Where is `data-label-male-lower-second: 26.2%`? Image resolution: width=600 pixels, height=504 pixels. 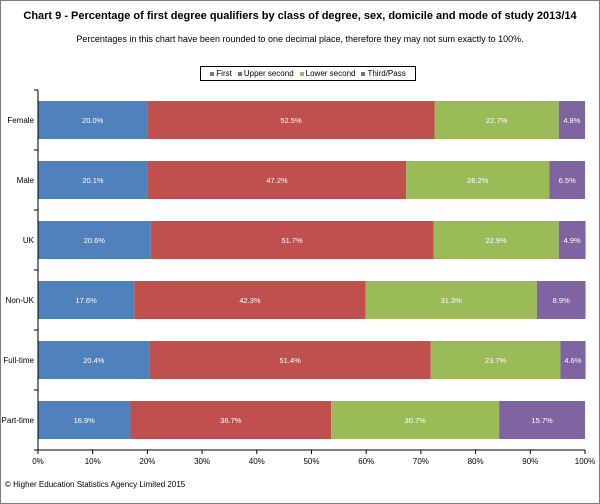
data-label-male-lower-second: 26.2% is located at coordinates (478, 180).